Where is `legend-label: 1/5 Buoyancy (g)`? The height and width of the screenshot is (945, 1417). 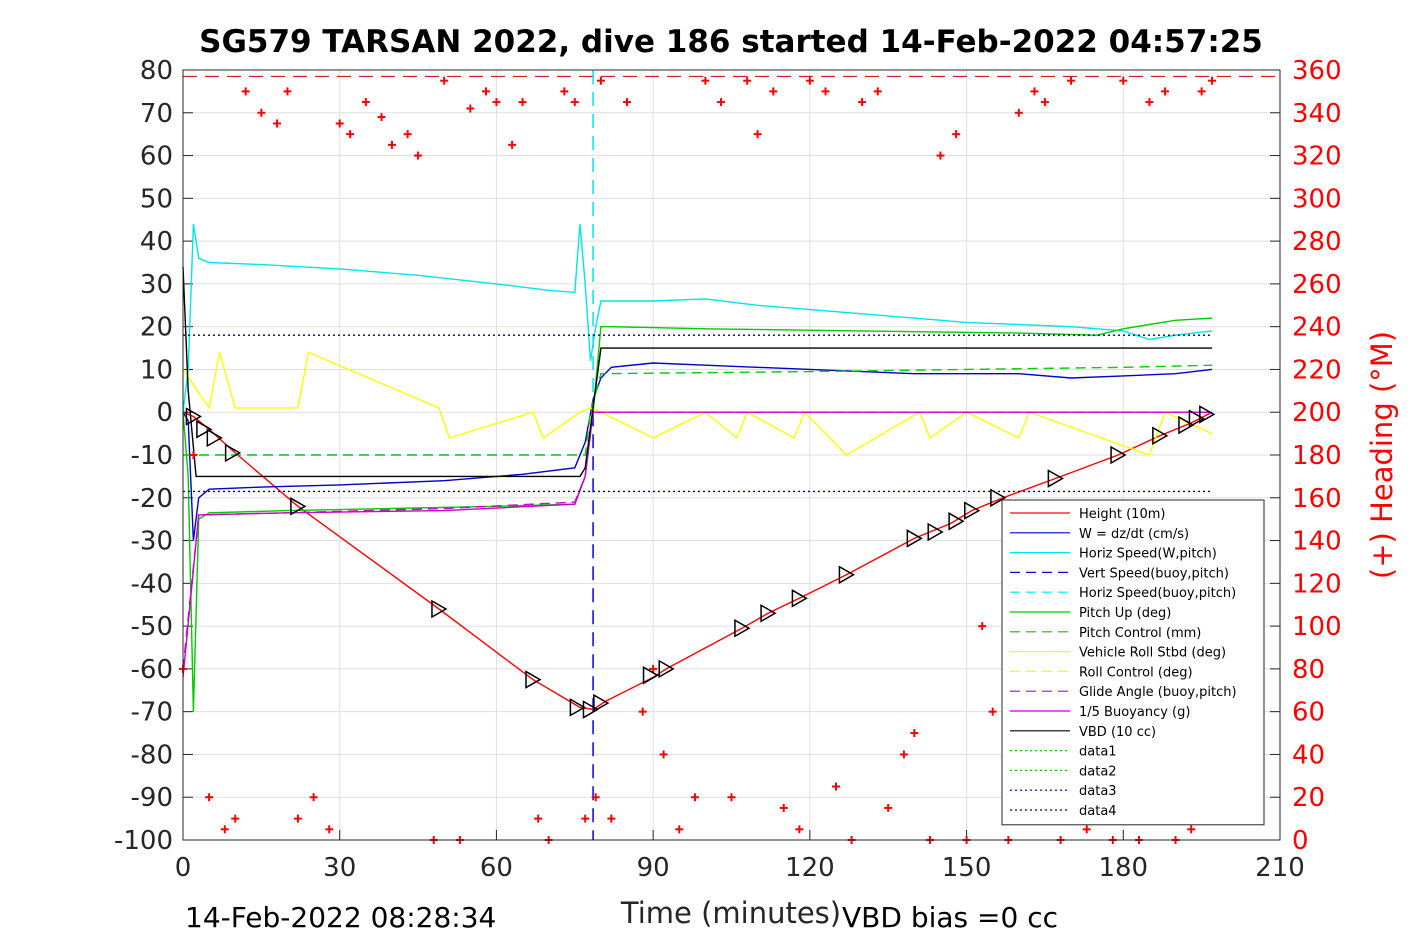 legend-label: 1/5 Buoyancy (g) is located at coordinates (1134, 712).